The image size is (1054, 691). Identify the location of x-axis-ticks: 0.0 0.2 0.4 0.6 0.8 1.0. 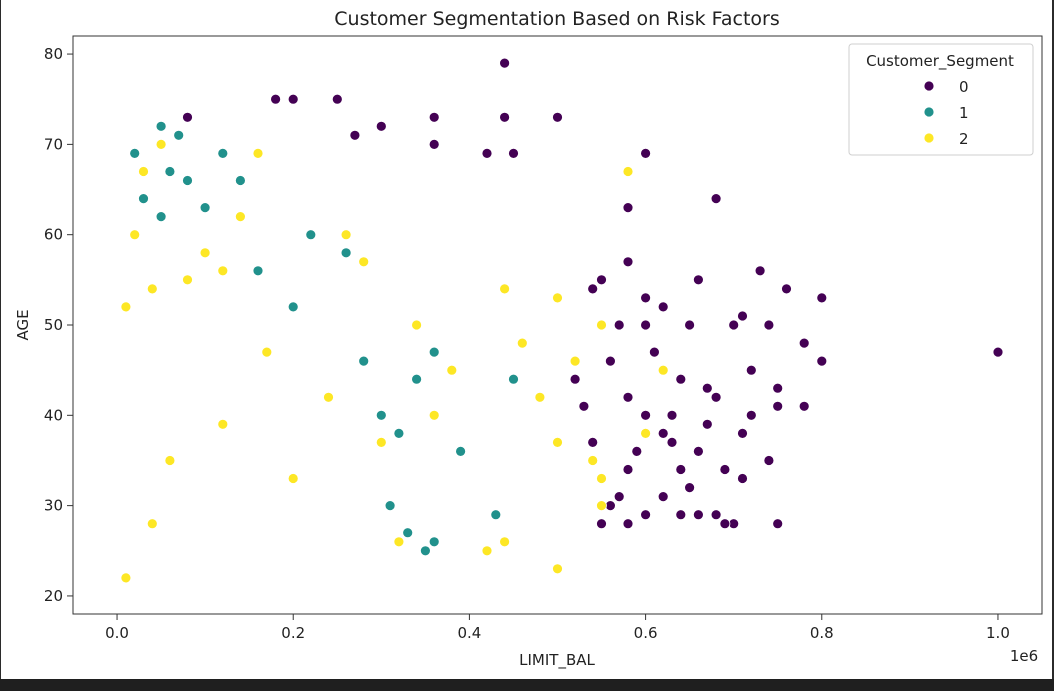
(557, 628).